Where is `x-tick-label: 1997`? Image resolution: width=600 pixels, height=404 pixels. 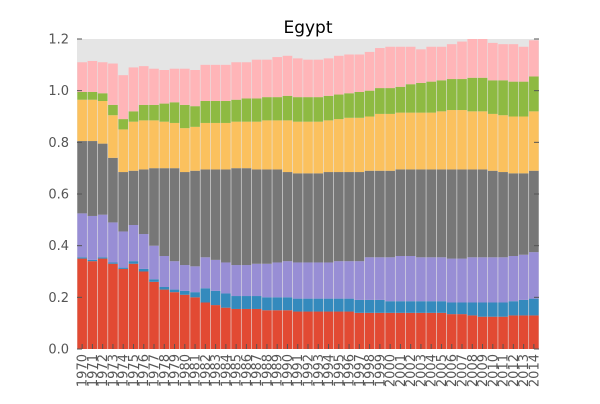 x-tick-label: 1997 is located at coordinates (360, 370).